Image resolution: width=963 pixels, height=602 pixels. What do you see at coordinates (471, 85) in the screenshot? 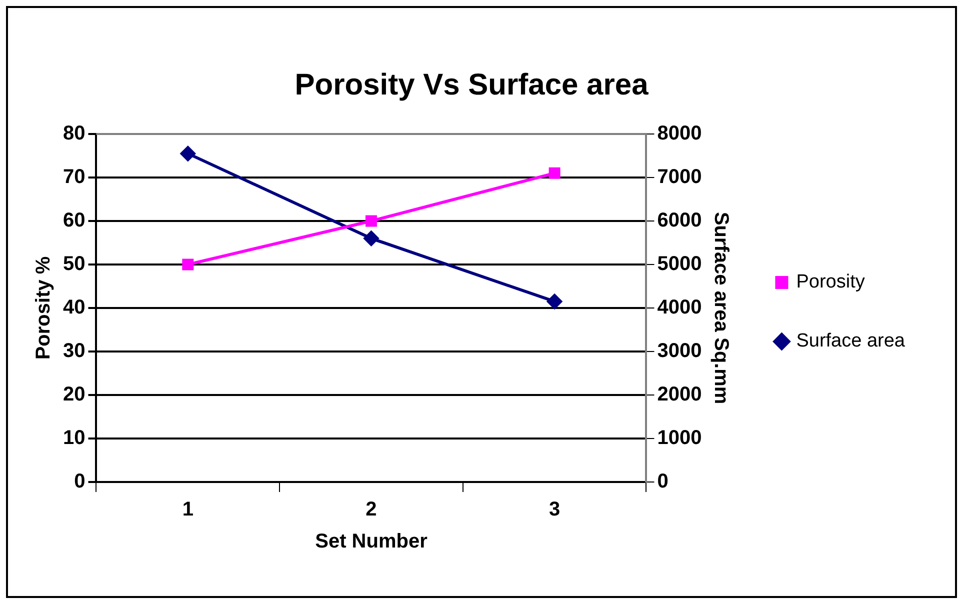
I see `chart-title: Porosity Vs Surface area` at bounding box center [471, 85].